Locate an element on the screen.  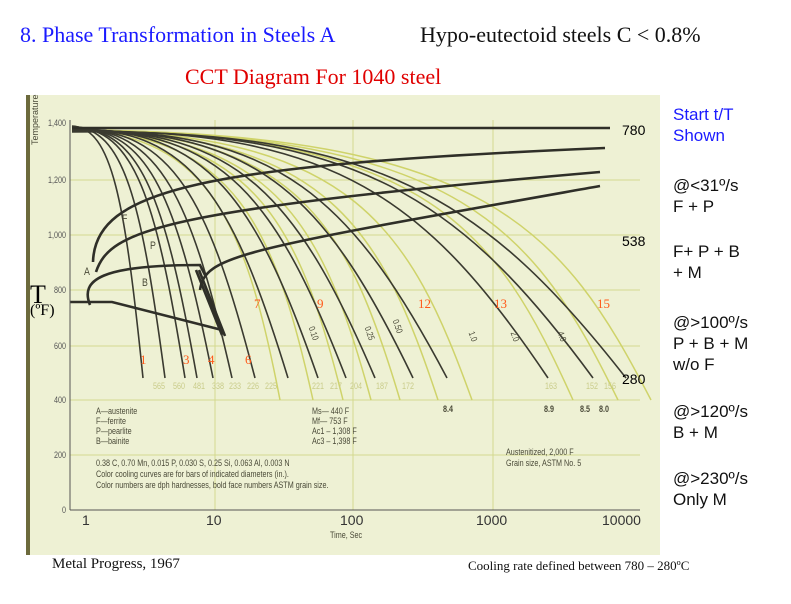
line: w/o F is located at coordinates (694, 364).